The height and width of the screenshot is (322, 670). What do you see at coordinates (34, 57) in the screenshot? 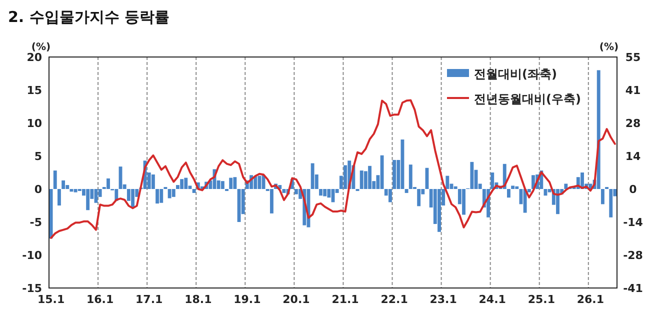
I see `y-tick-label: 20` at bounding box center [34, 57].